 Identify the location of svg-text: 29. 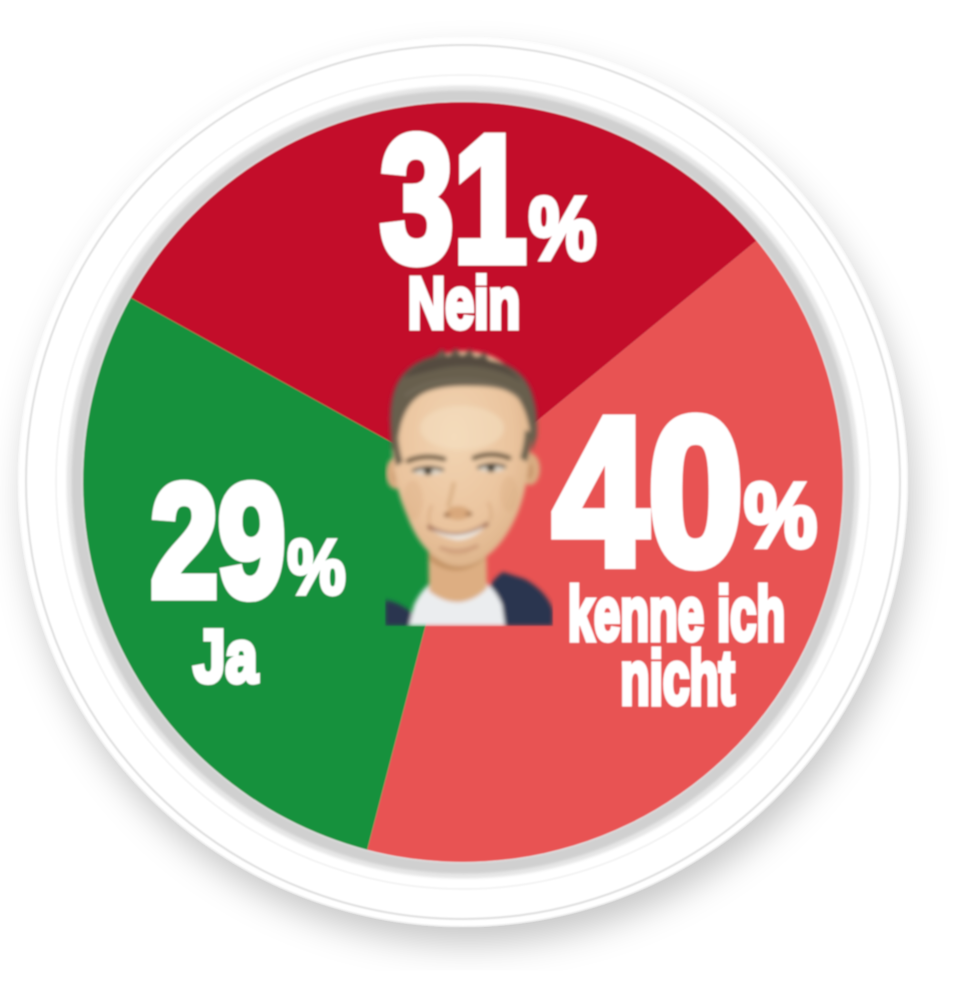
(218, 542).